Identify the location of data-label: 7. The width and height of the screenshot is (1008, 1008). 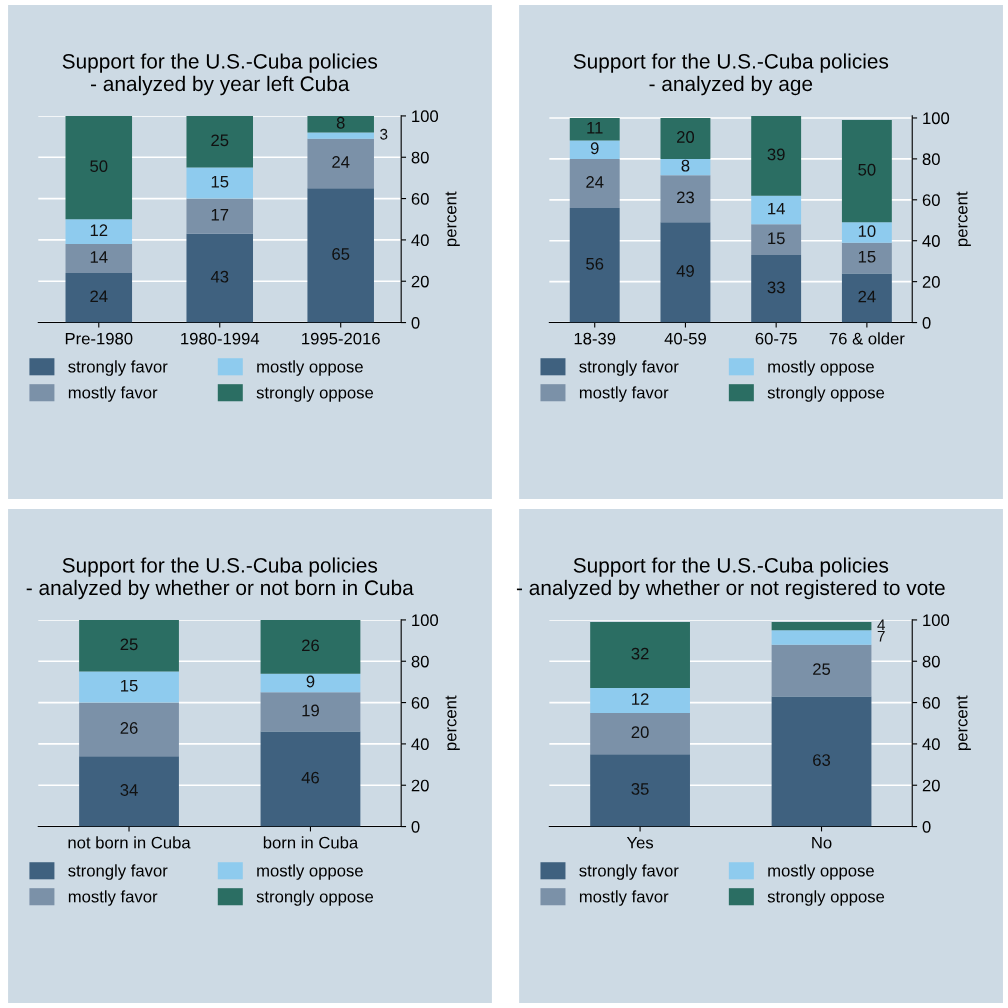
(881, 636).